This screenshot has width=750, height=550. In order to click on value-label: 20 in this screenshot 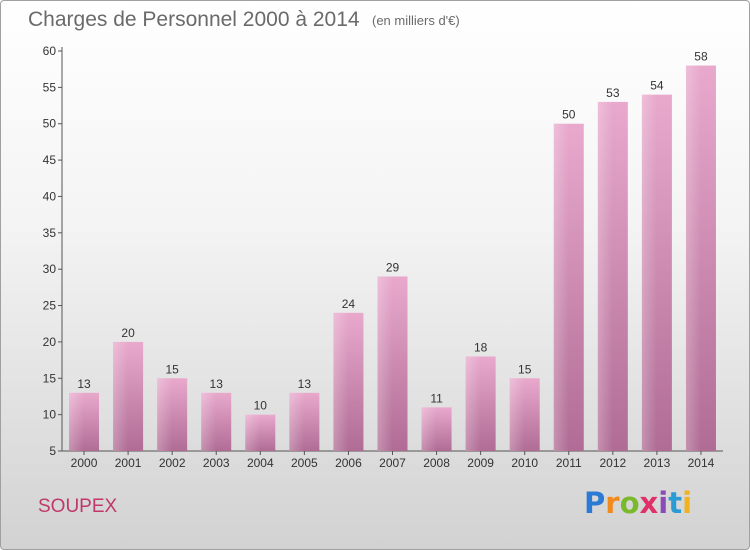, I will do `click(128, 333)`.